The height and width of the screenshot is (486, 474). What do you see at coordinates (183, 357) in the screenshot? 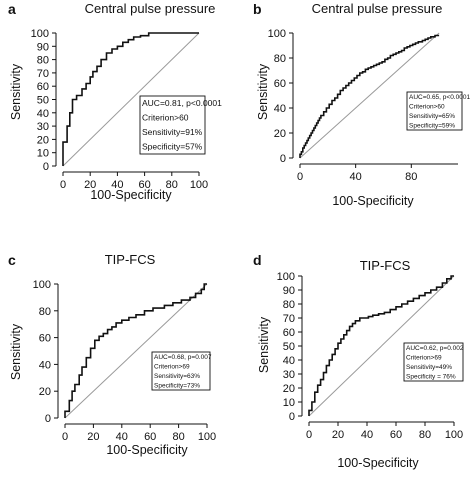
I see `annotation-line: AUC=0.68, p=0.007` at bounding box center [183, 357].